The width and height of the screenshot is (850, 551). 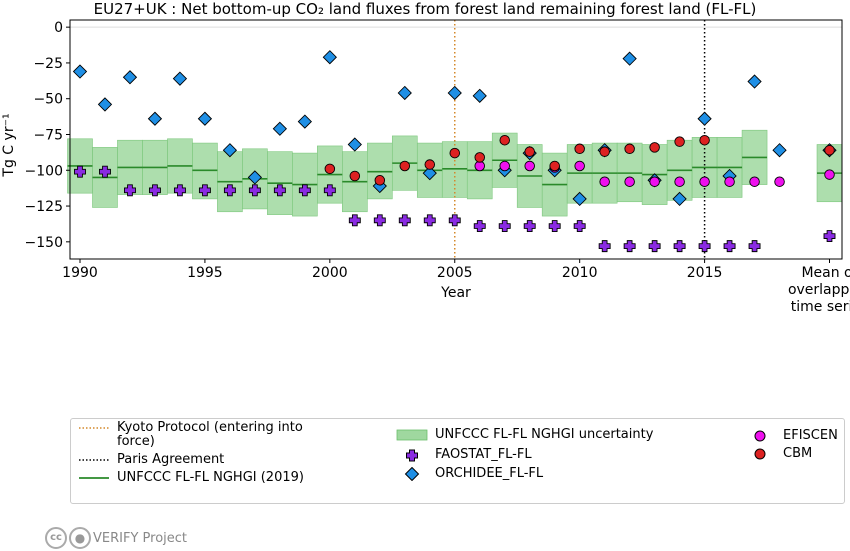 What do you see at coordinates (210, 434) in the screenshot?
I see `legend-label-kyoto: Kyoto Protocol (entering into force)` at bounding box center [210, 434].